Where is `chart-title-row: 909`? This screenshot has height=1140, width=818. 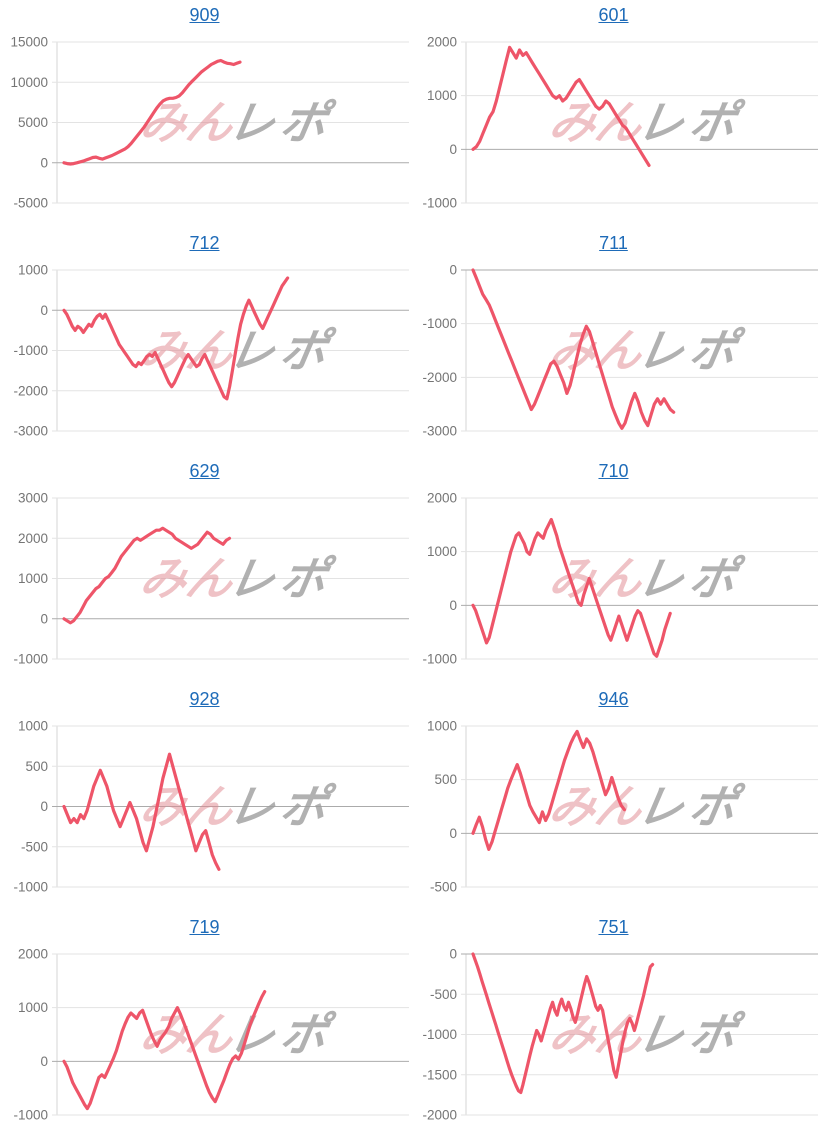 chart-title-row: 909 is located at coordinates (204, 15).